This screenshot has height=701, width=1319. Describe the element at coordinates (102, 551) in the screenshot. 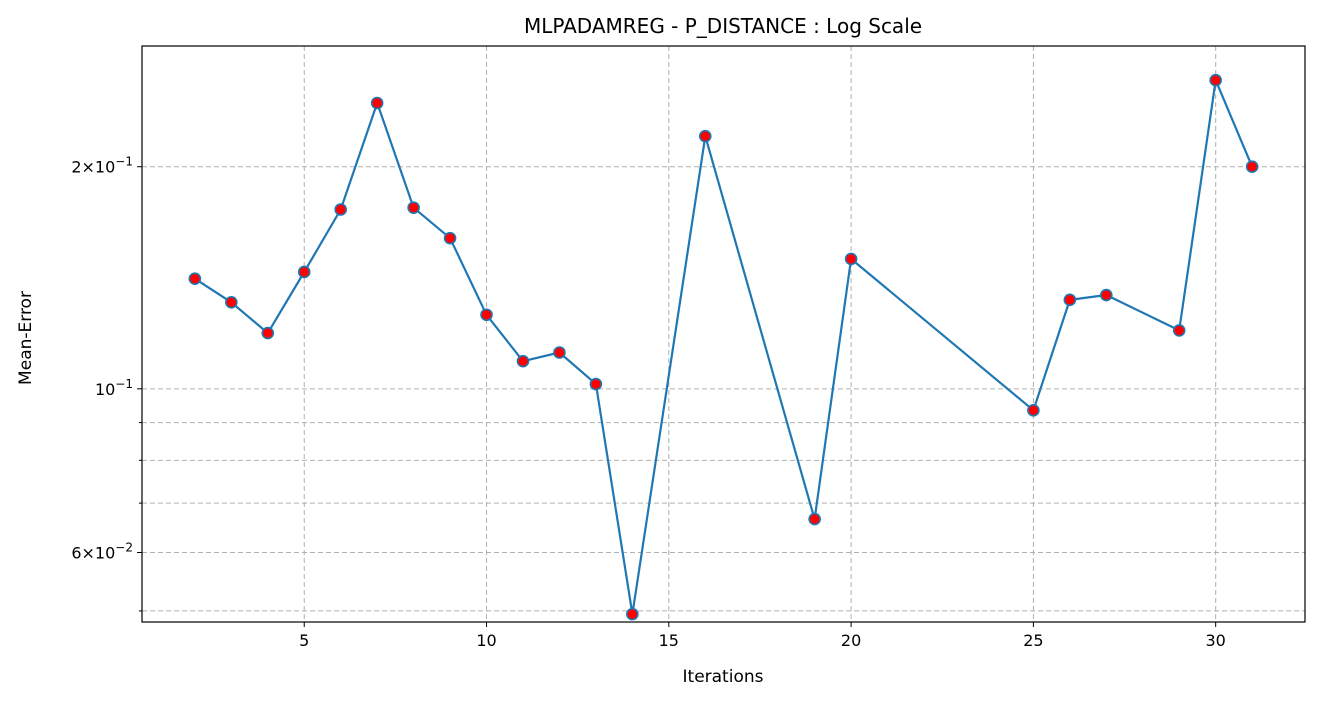

I see `y-tick-label: 6×10⁻²` at that location.